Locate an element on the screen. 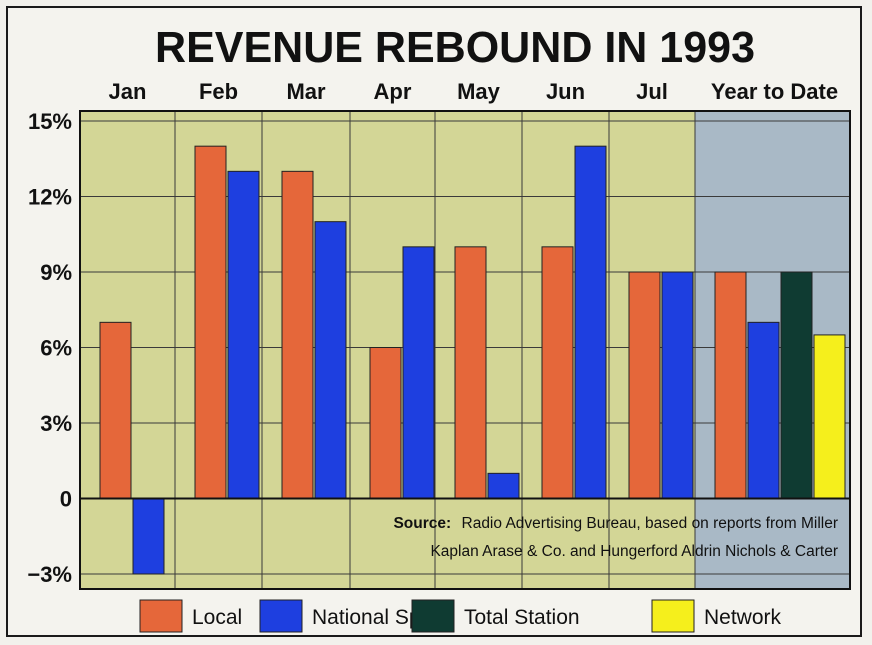  y-tick-label: 12% is located at coordinates (50, 197).